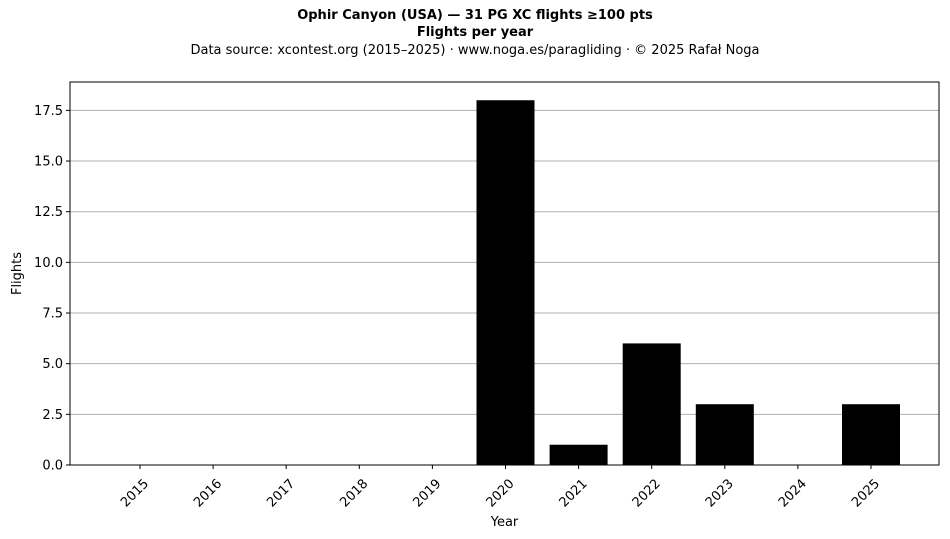 Image resolution: width=950 pixels, height=539 pixels. Describe the element at coordinates (724, 434) in the screenshot. I see `bar-2023` at that location.